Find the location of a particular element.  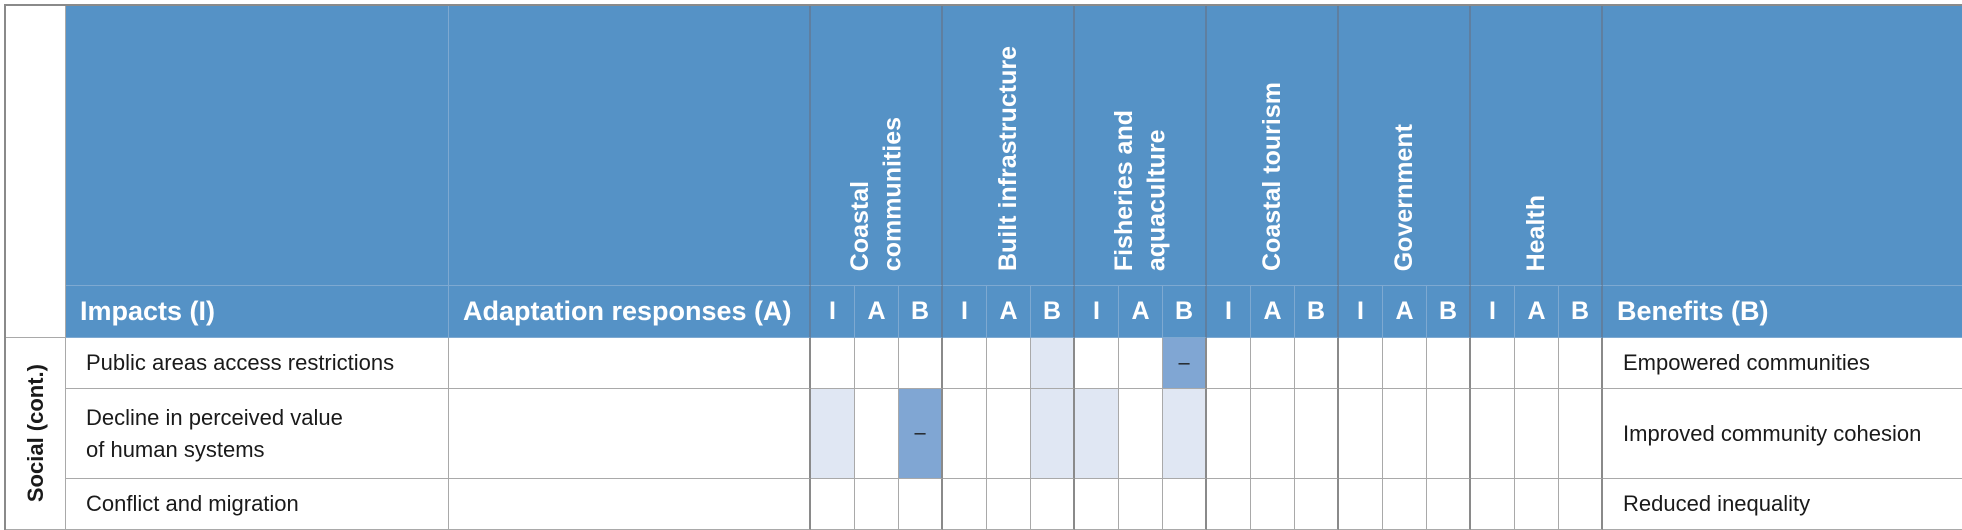

benefit-cell: Empowered communities is located at coordinates (1782, 363).